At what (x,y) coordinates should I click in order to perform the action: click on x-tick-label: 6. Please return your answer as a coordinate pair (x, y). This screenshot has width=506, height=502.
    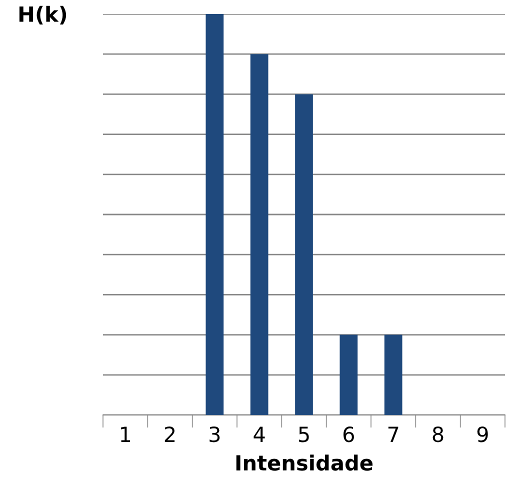
    Looking at the image, I should click on (348, 434).